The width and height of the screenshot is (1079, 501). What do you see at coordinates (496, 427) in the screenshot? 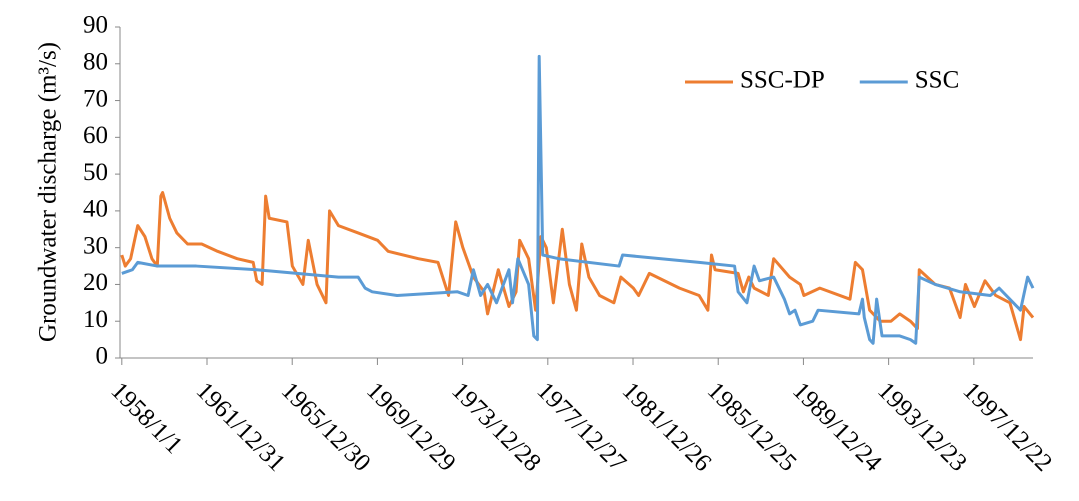
I see `x-tick-label: 1973/12/28` at bounding box center [496, 427].